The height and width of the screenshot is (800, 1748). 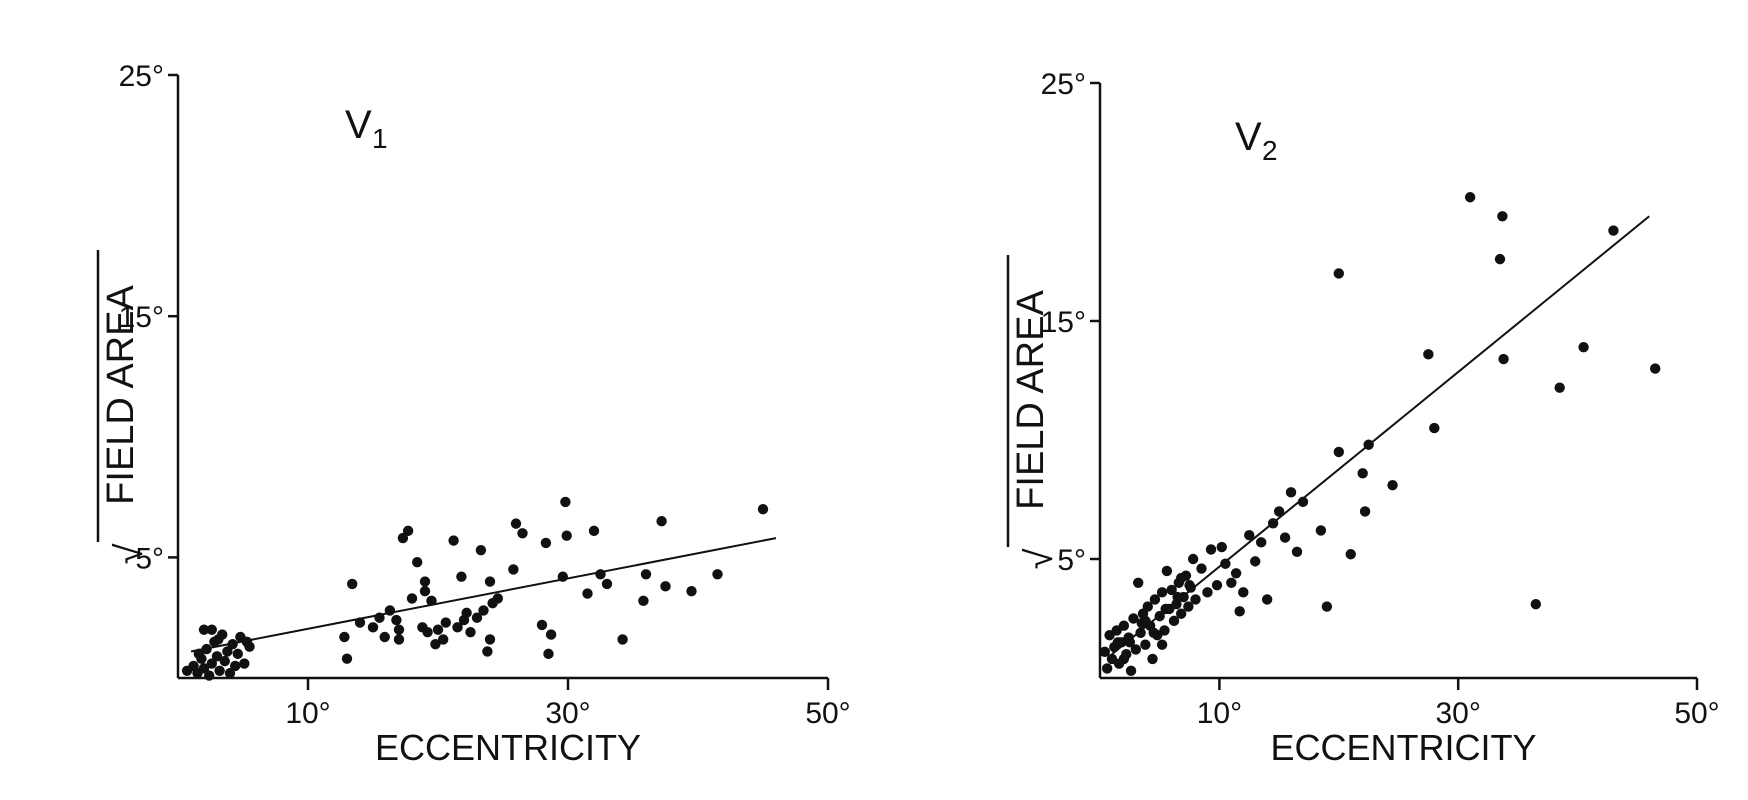 What do you see at coordinates (141, 317) in the screenshot?
I see `y-tick-label: 15°` at bounding box center [141, 317].